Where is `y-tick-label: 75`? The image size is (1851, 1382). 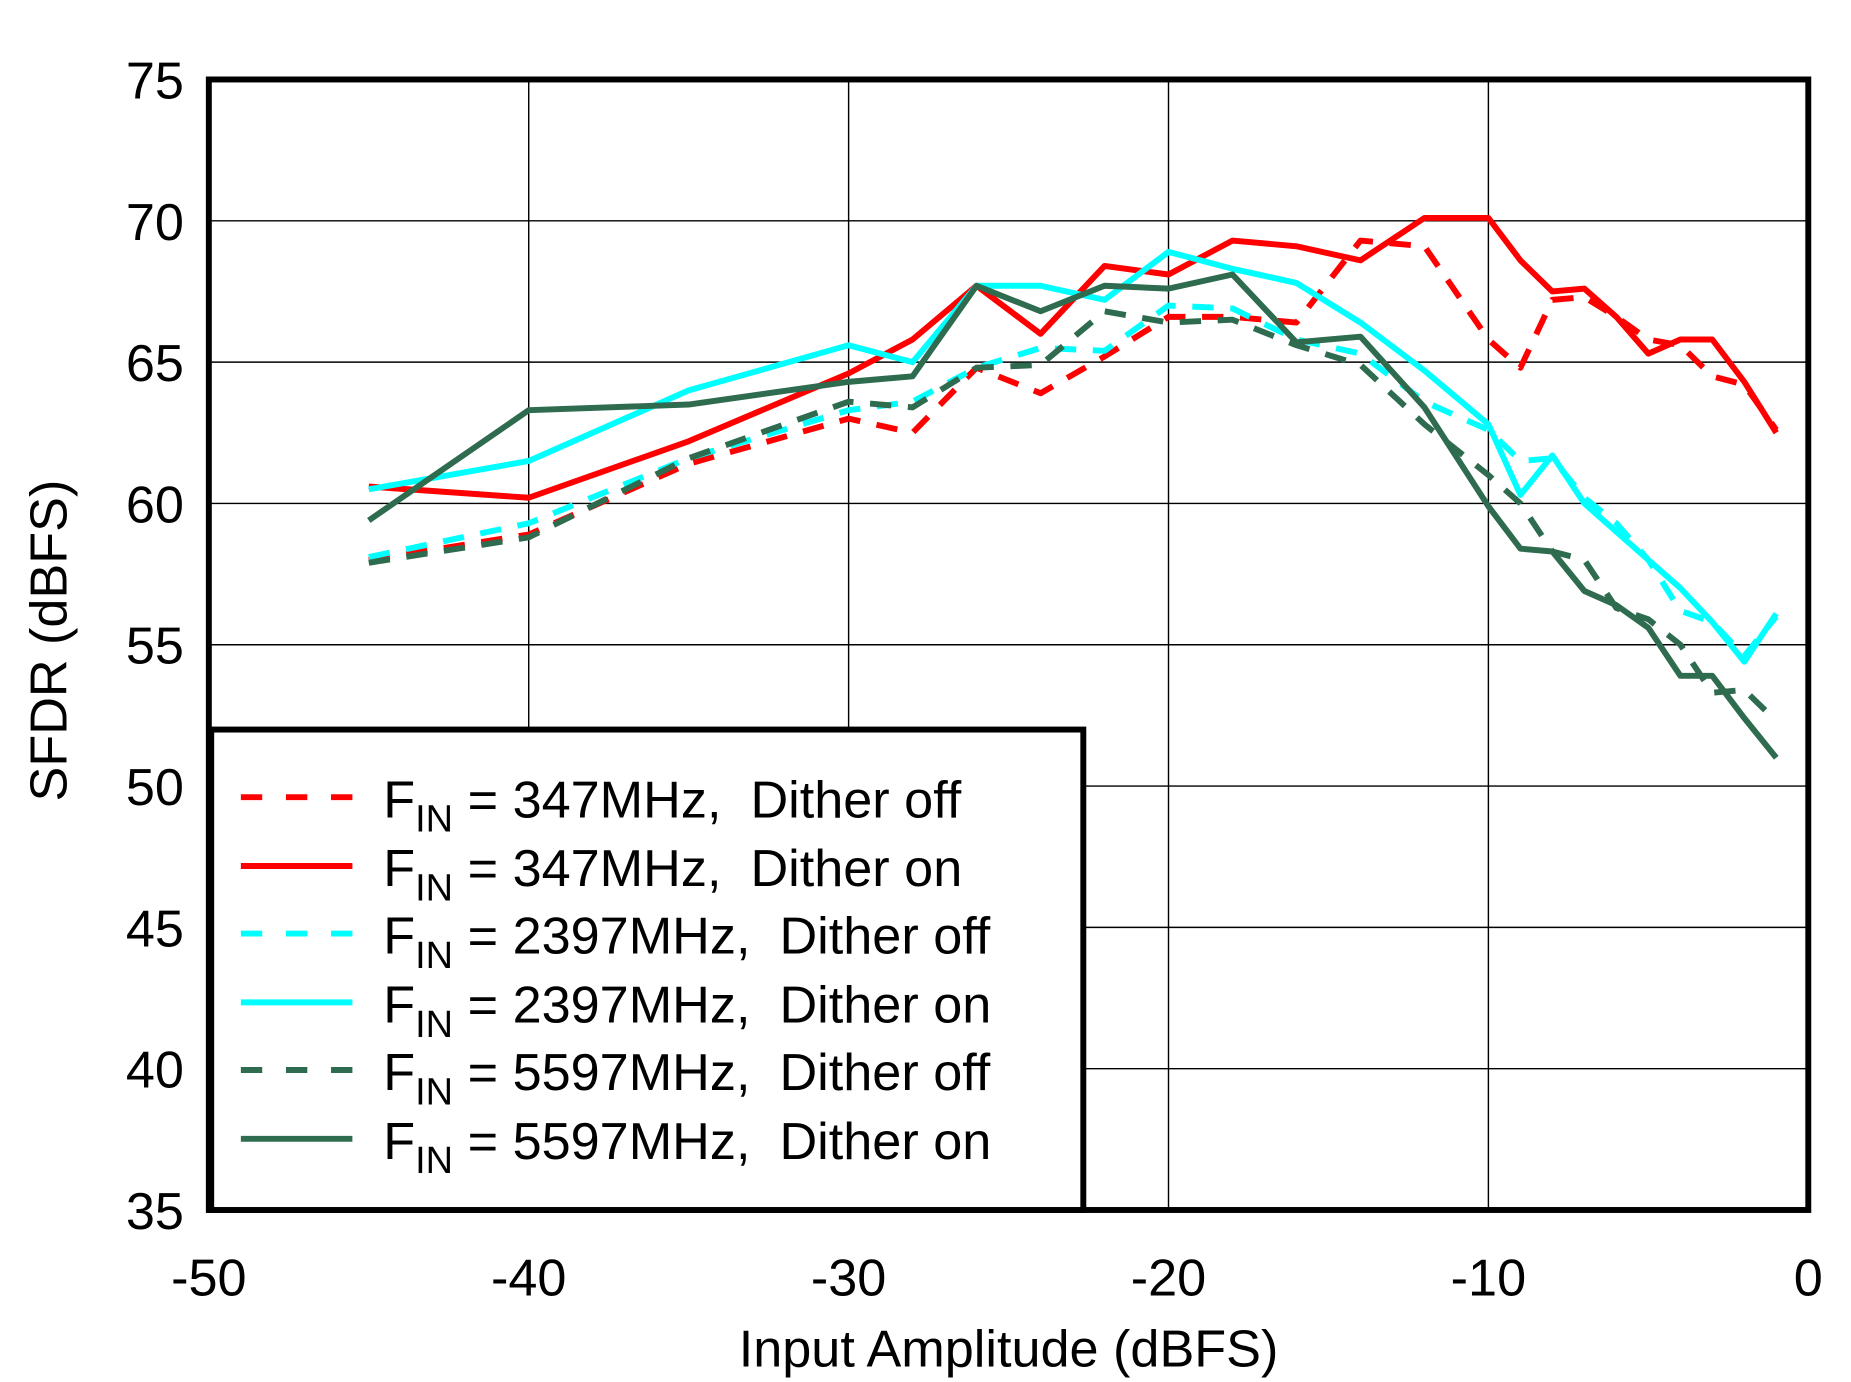 y-tick-label: 75 is located at coordinates (155, 81).